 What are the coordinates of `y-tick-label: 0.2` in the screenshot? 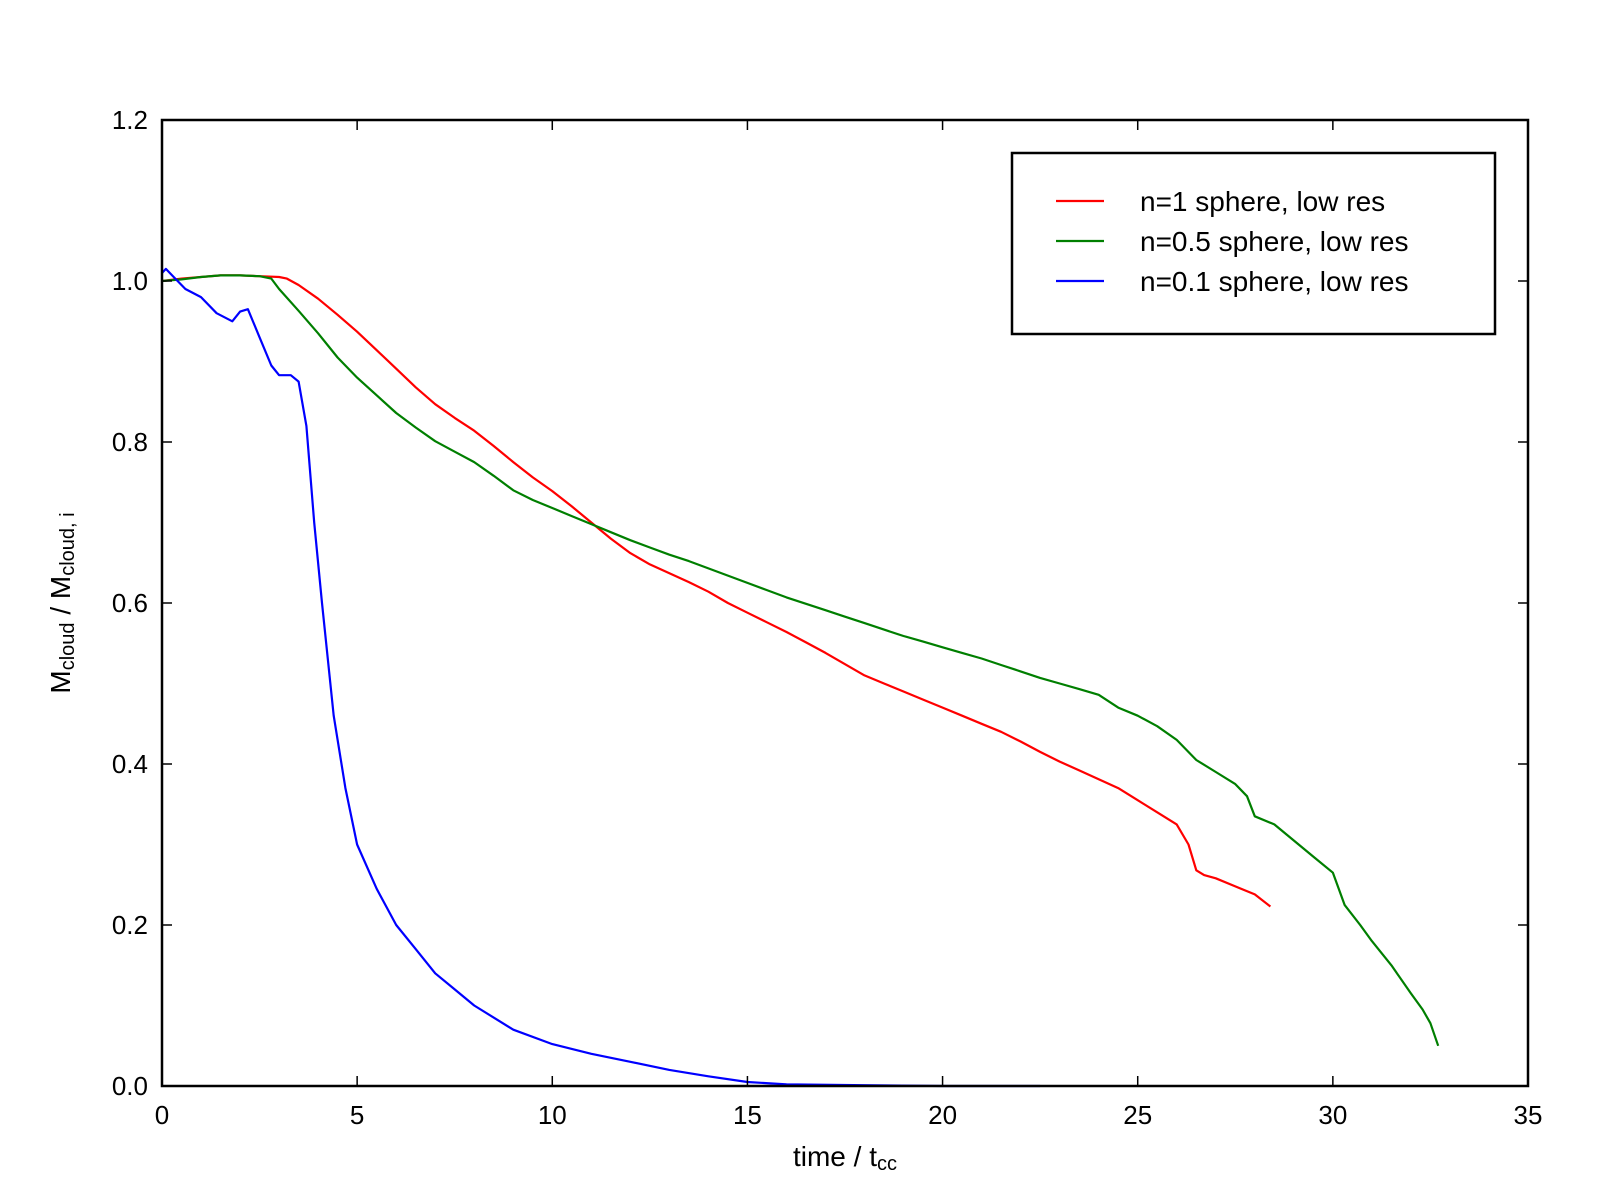 It's located at (130, 925).